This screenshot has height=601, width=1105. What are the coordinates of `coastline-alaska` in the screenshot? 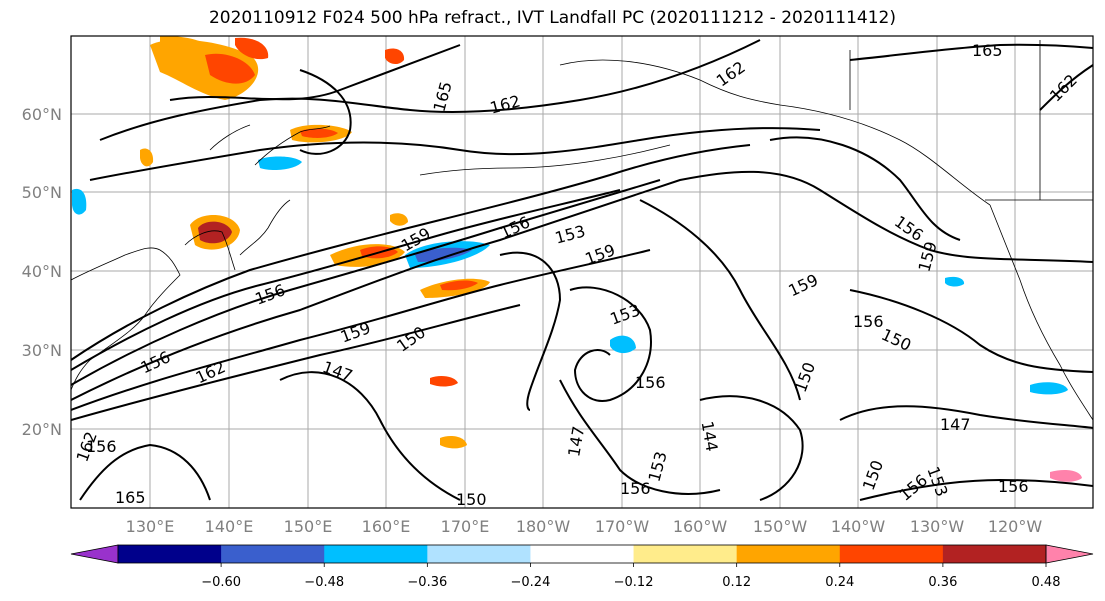 It's located at (775, 132).